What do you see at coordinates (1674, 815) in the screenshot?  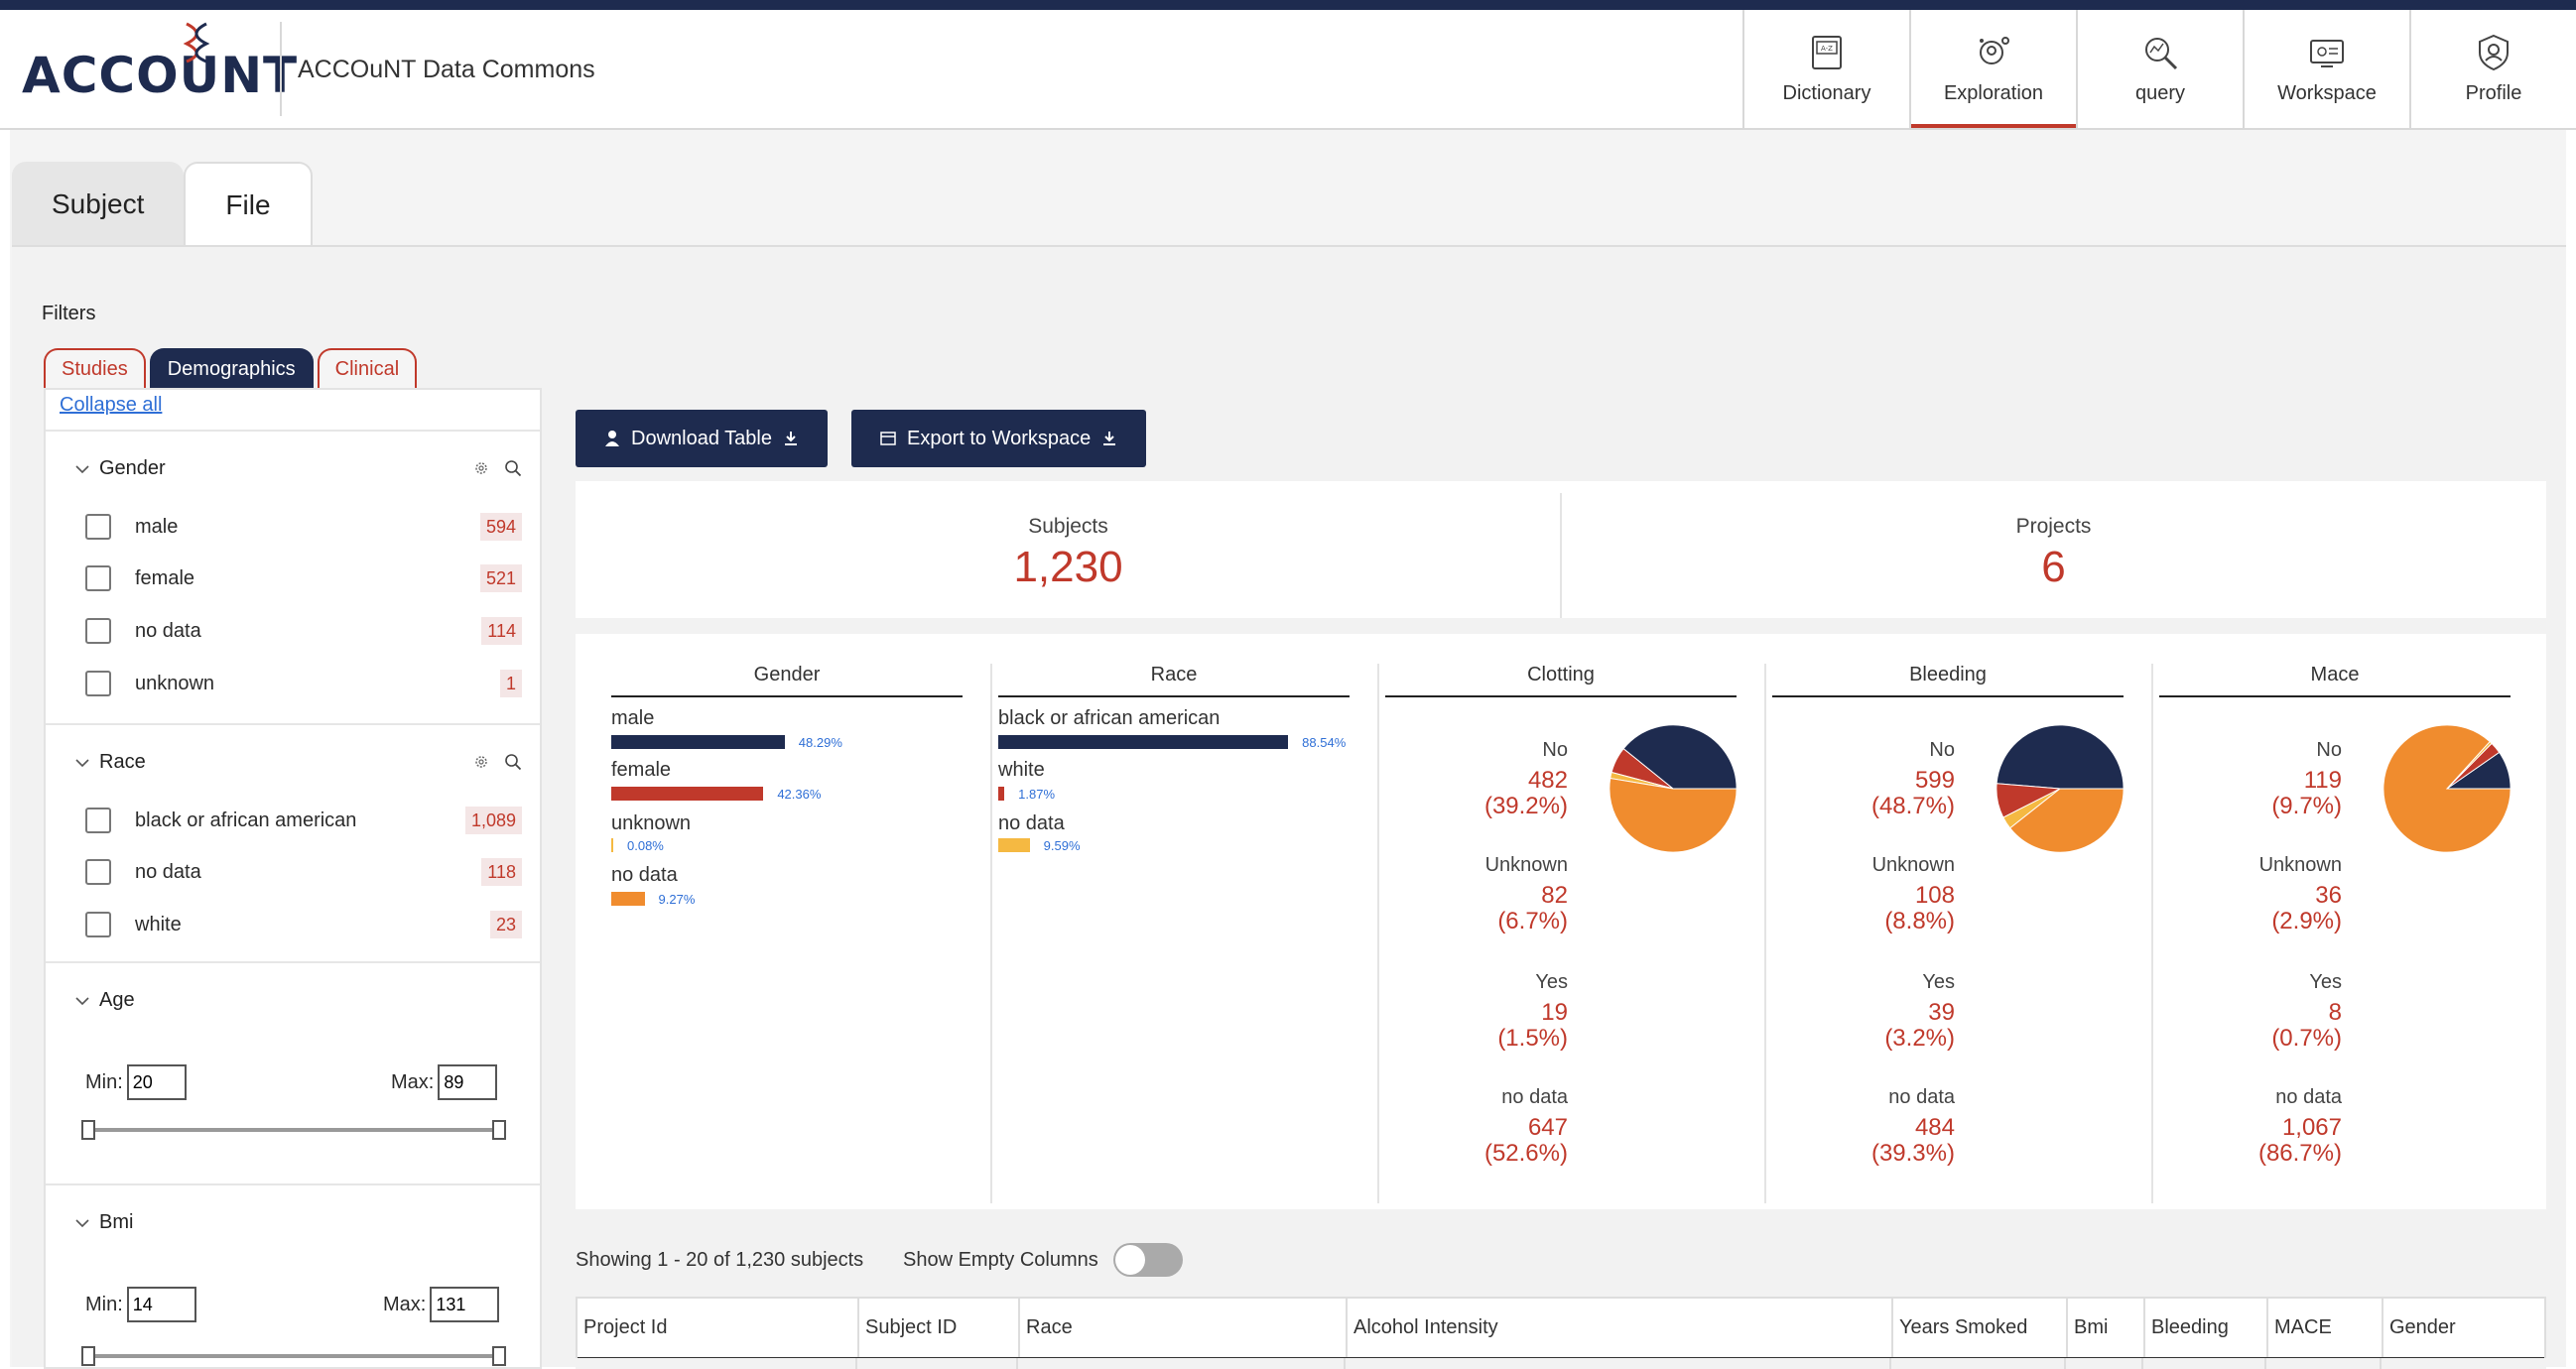 I see `pie-slice-no-data` at bounding box center [1674, 815].